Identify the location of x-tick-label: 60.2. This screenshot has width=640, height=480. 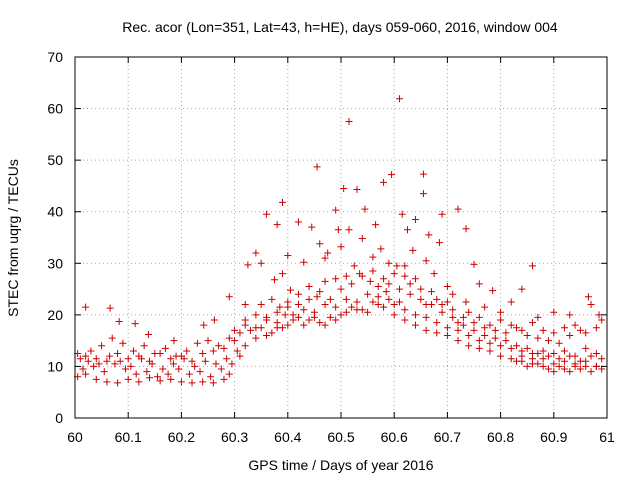
(181, 437).